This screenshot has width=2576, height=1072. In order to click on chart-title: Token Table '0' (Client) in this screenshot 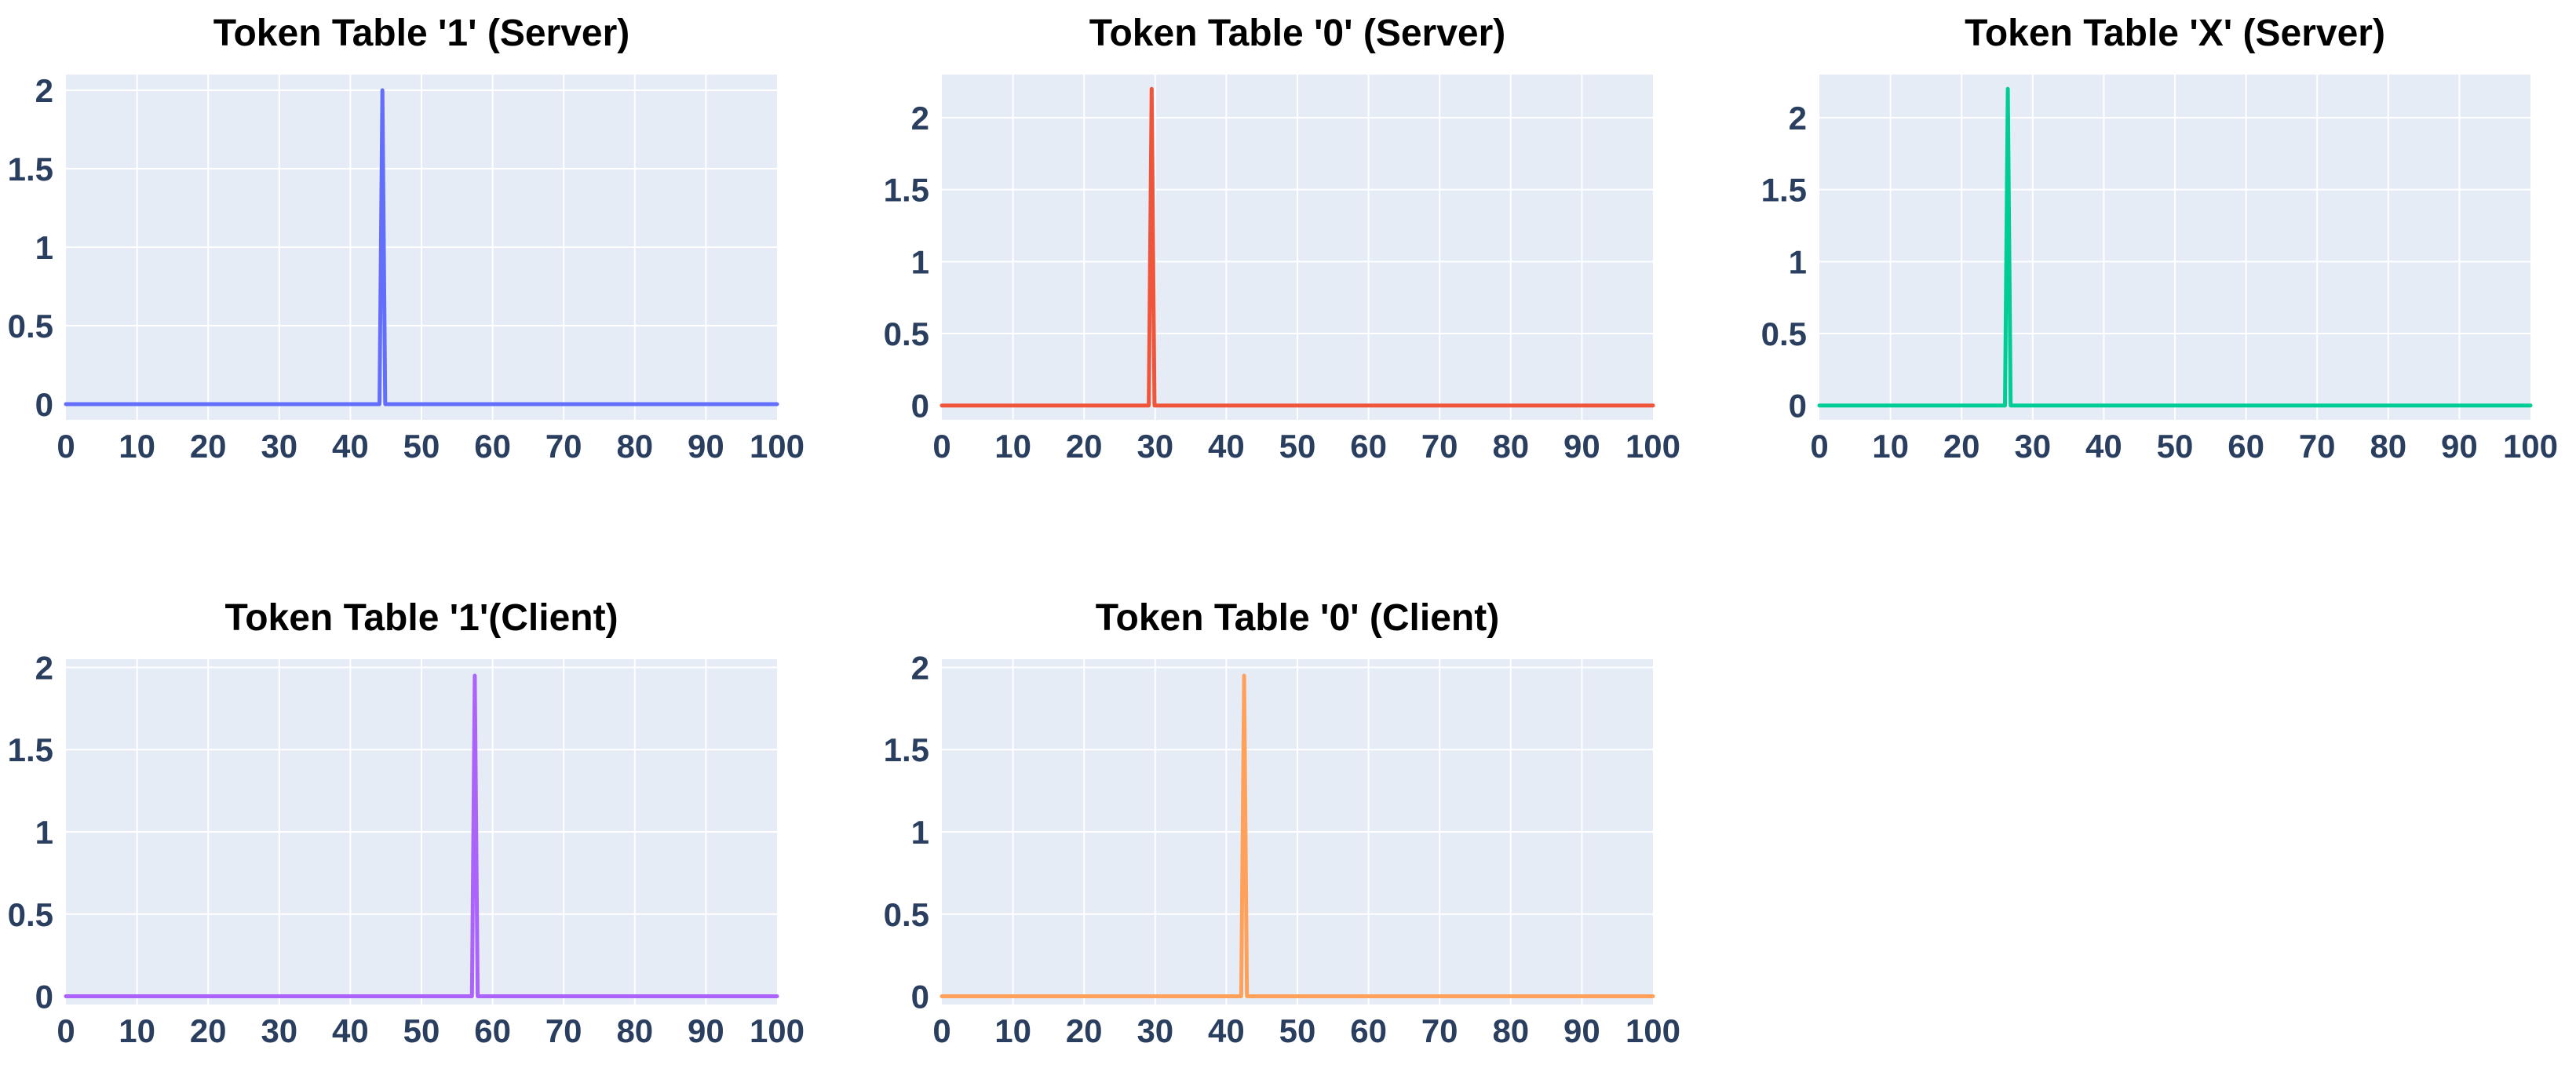, I will do `click(1297, 618)`.